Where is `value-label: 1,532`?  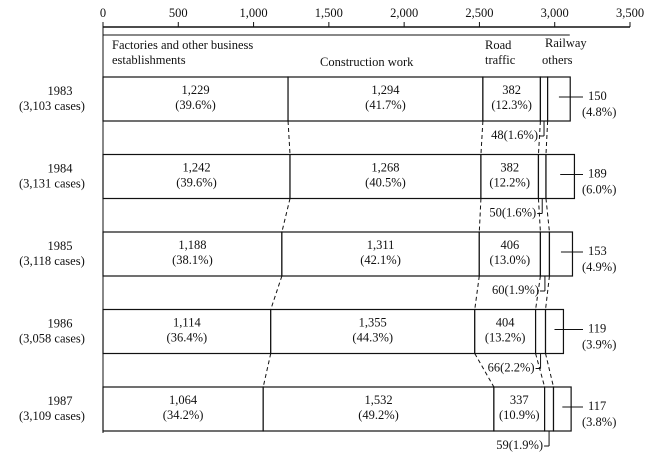
value-label: 1,532 is located at coordinates (378, 400).